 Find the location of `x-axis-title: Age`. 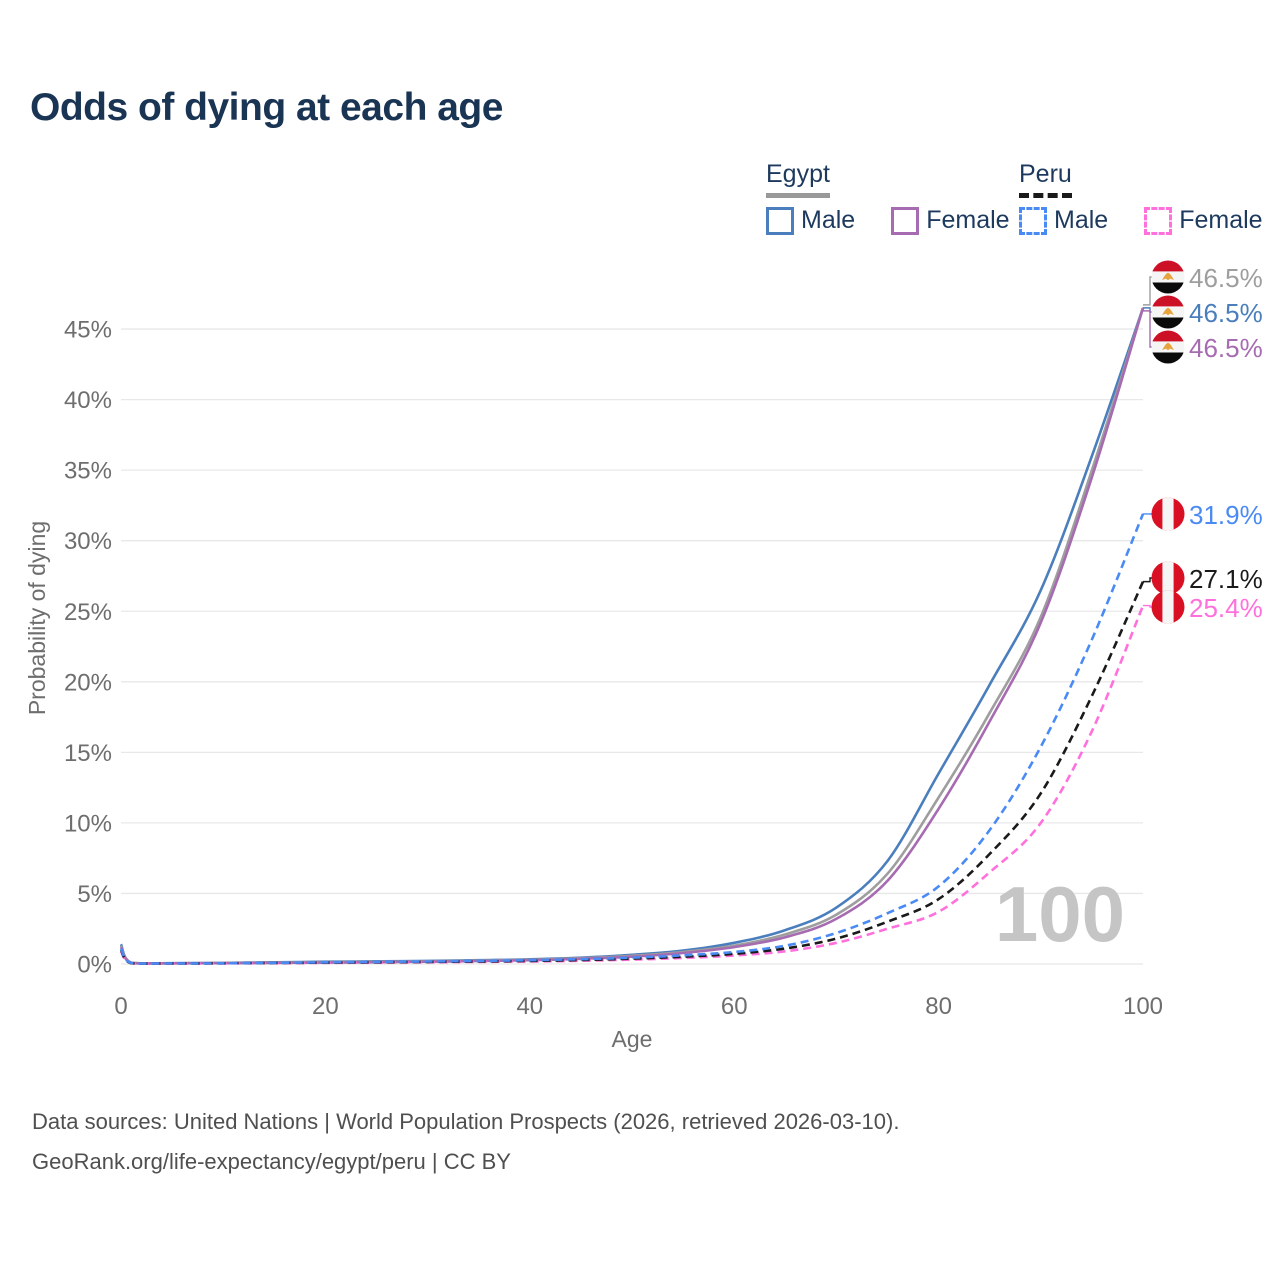

x-axis-title: Age is located at coordinates (632, 1039).